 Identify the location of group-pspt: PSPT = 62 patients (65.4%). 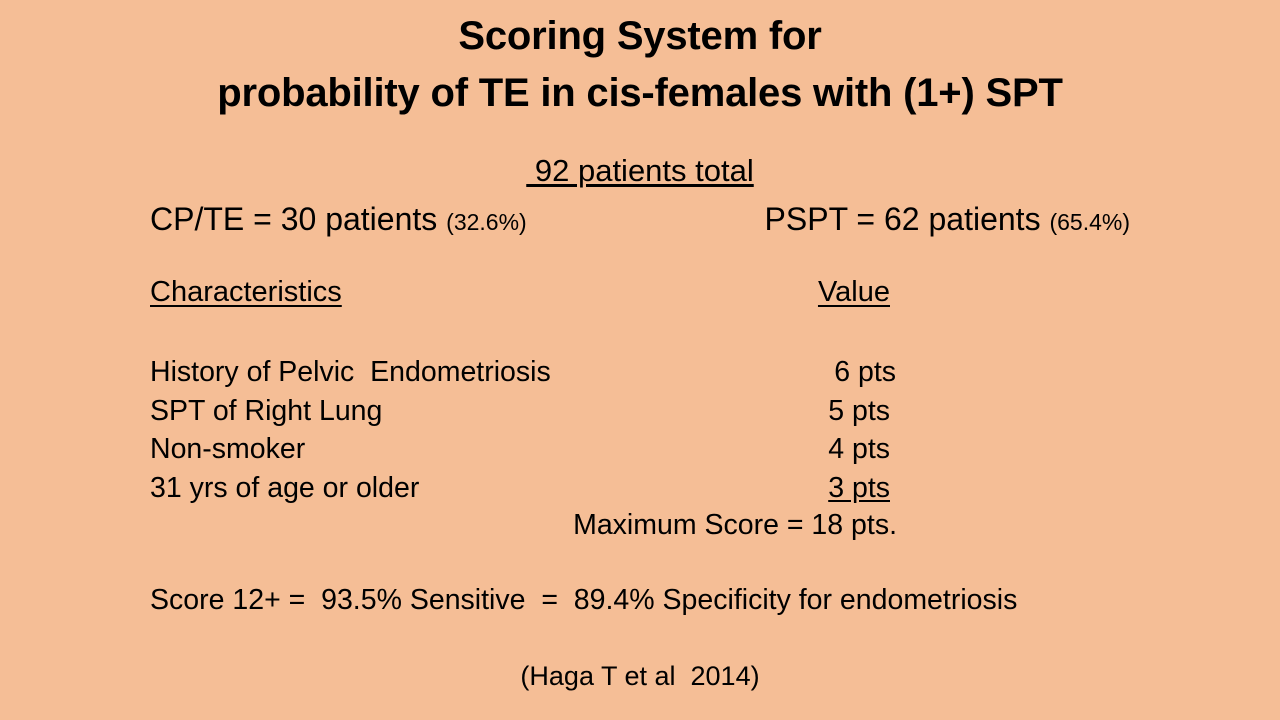
(947, 219).